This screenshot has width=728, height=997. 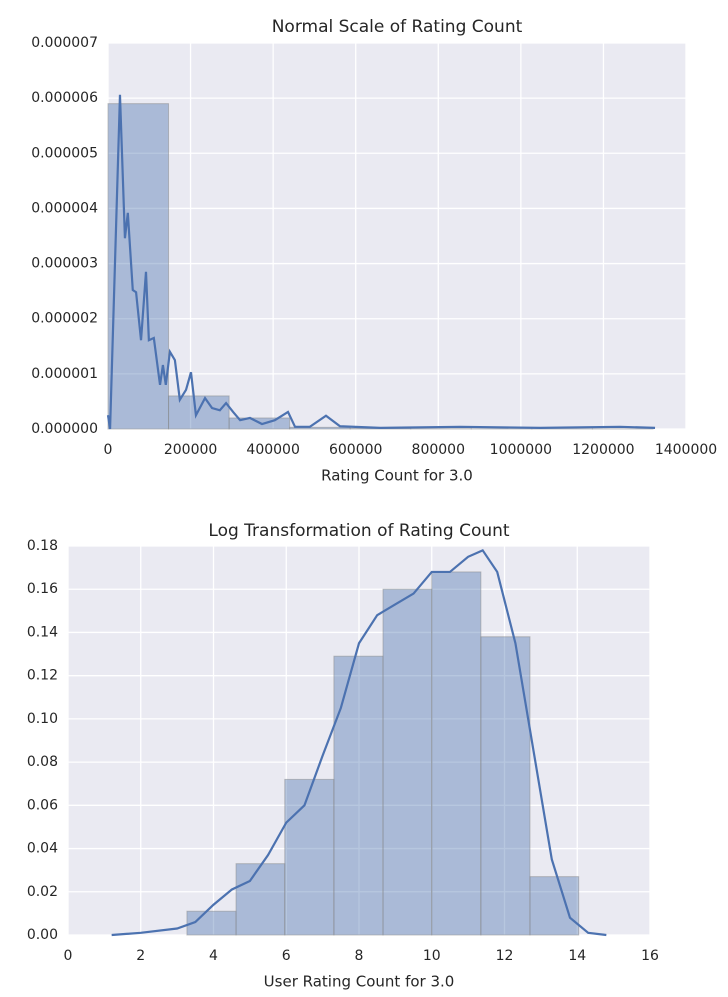 I want to click on y-tick-label: 0.000004, so click(x=64, y=208).